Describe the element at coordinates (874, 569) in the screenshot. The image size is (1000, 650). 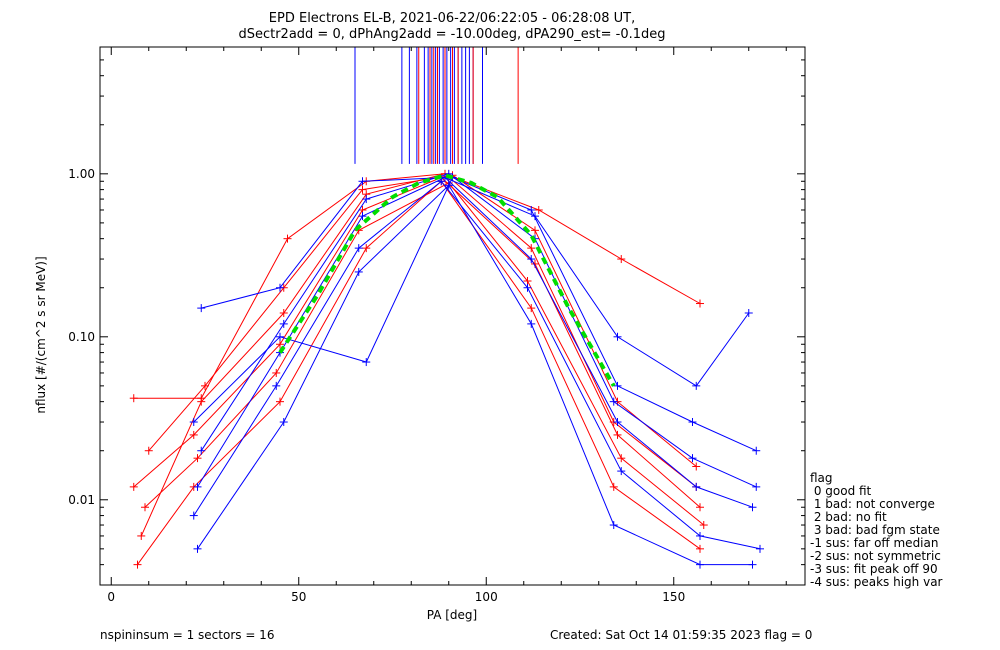
I see `legend-entry: -3 sus: fit peak off 90` at that location.